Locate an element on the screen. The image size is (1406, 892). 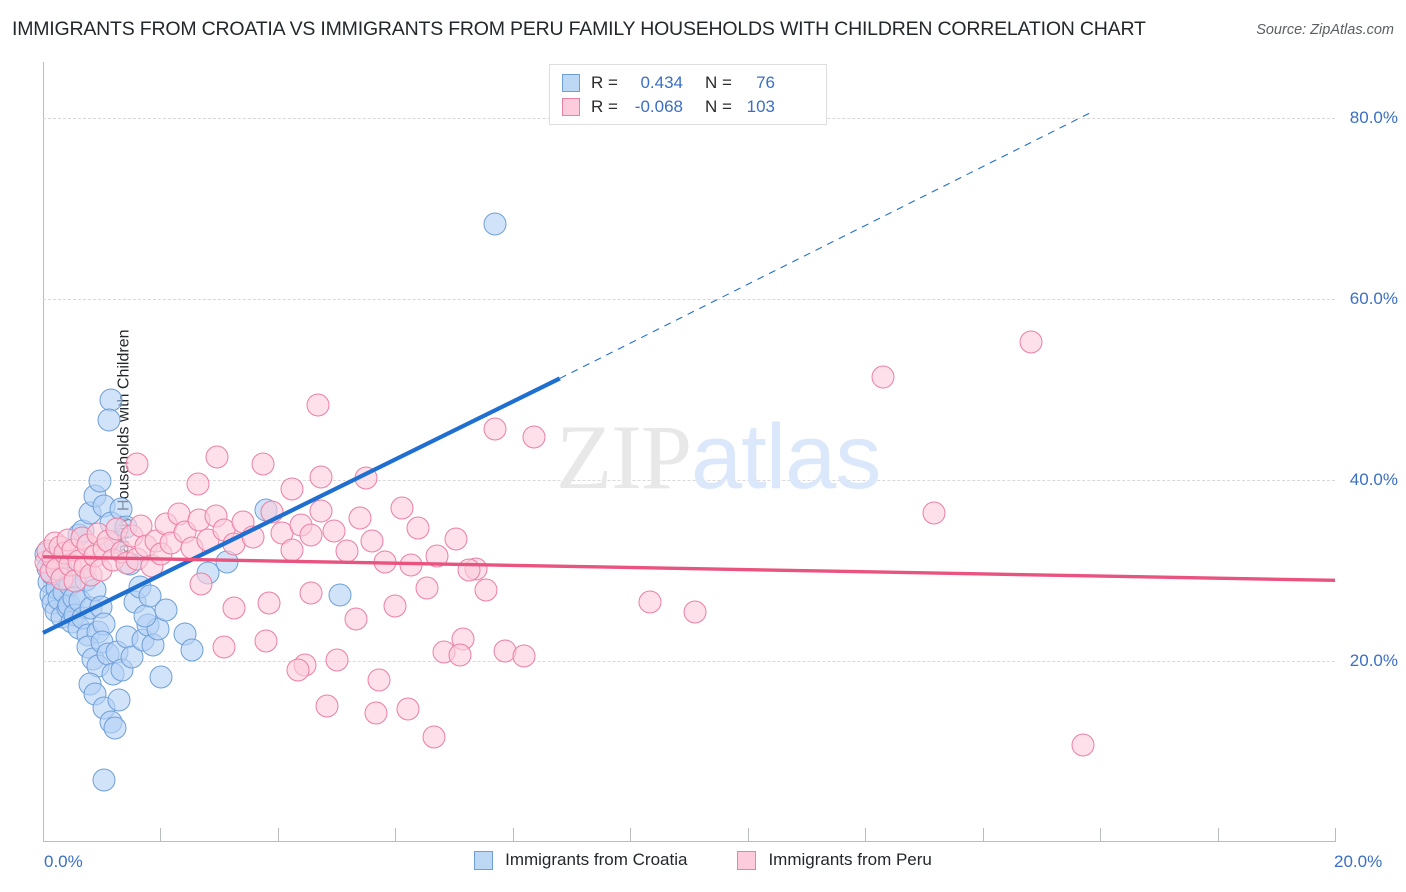
source-label: Source: ZipAtlas.com is located at coordinates (1325, 30).